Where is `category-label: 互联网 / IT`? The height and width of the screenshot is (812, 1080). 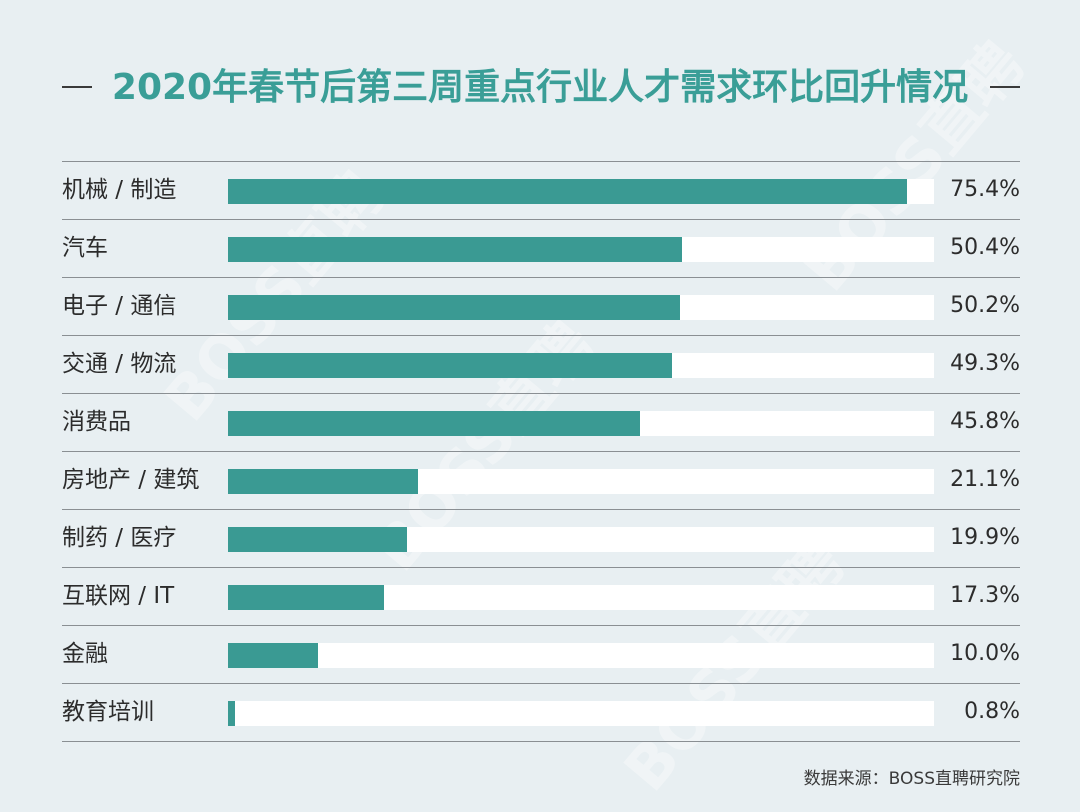 category-label: 互联网 / IT is located at coordinates (118, 596).